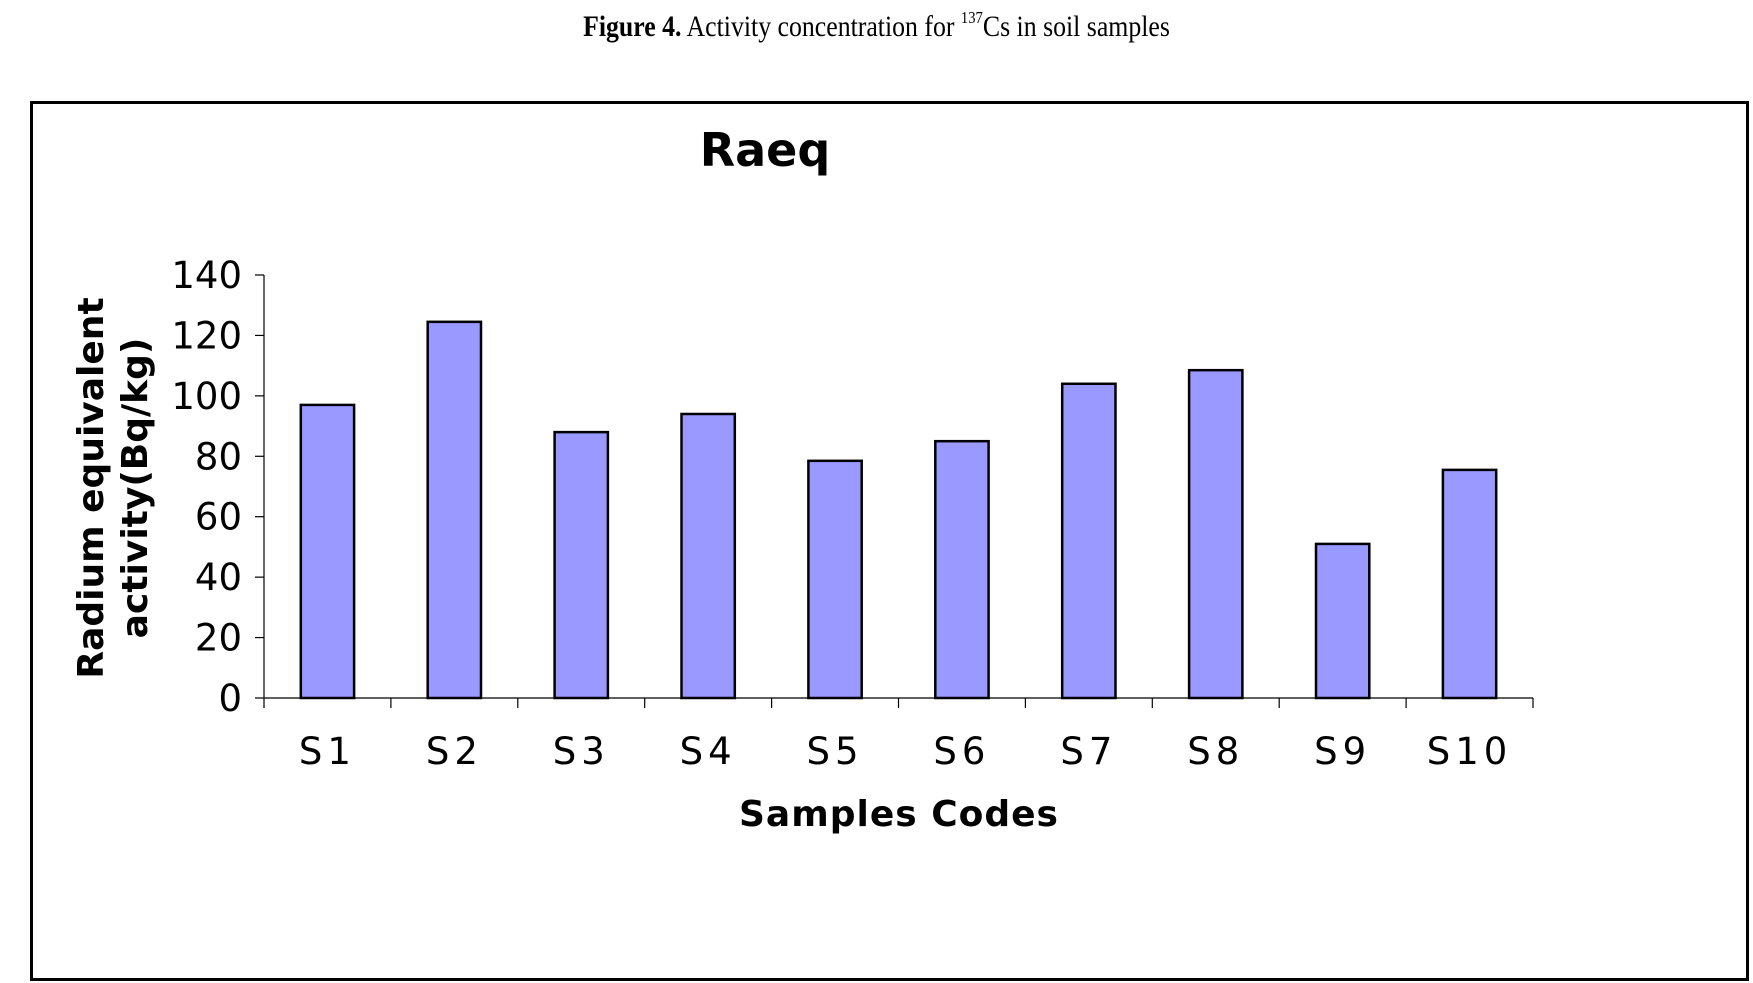  I want to click on chart-title: Raeq, so click(765, 150).